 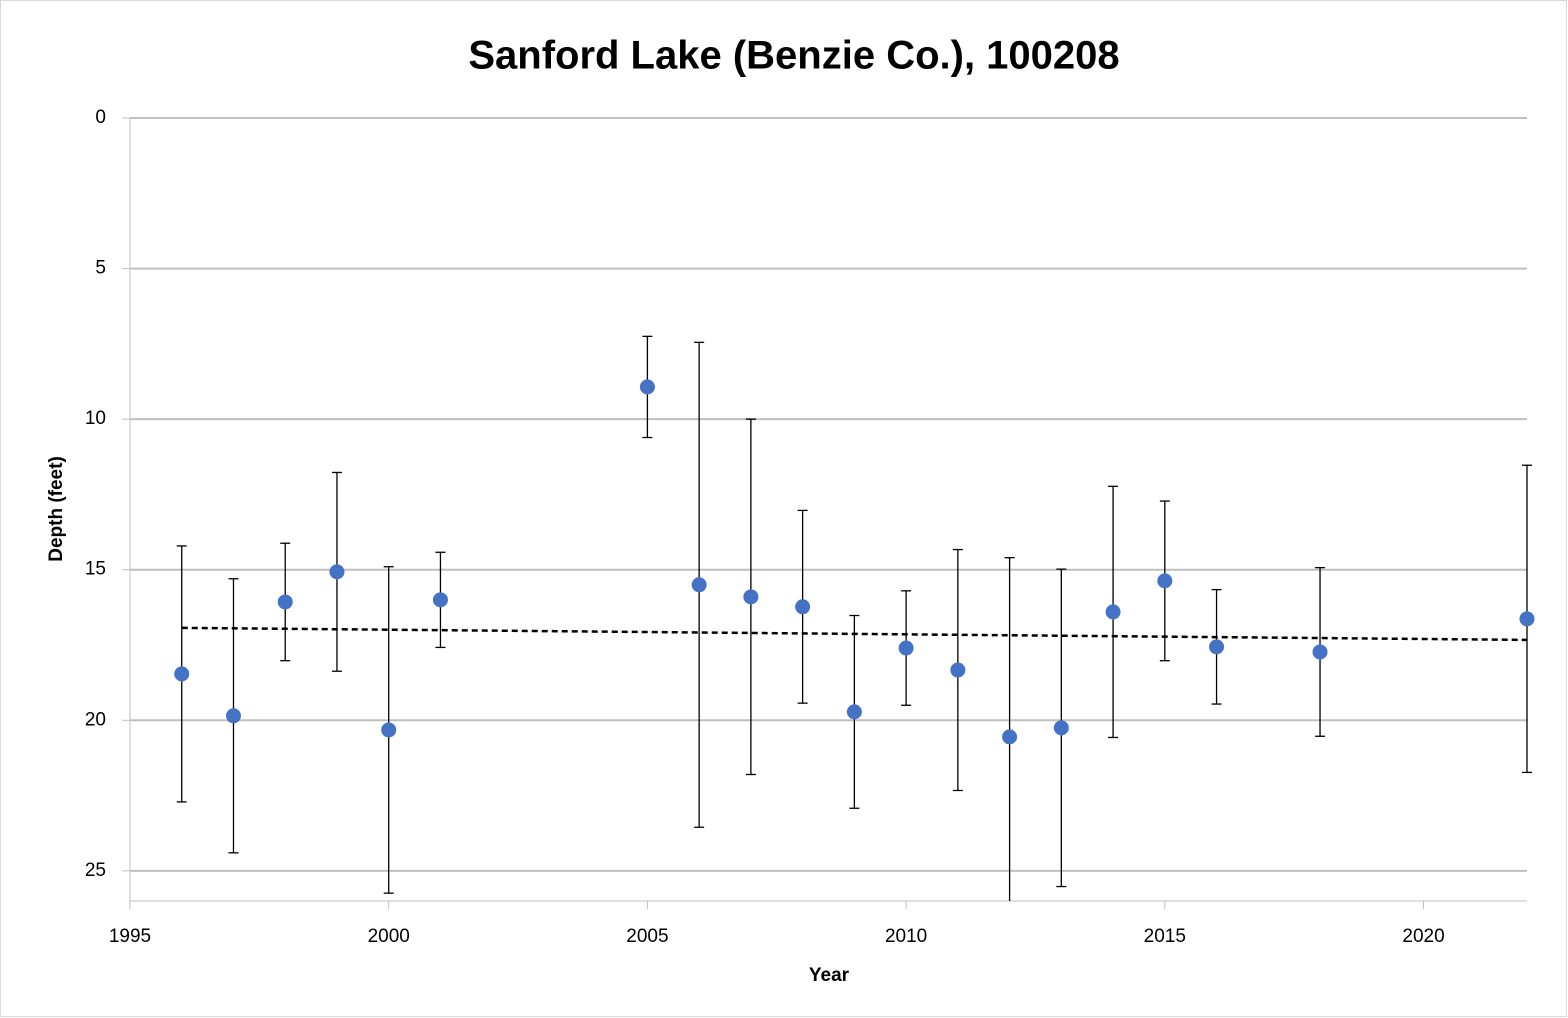 I want to click on y-tick-label: 20, so click(x=95, y=719).